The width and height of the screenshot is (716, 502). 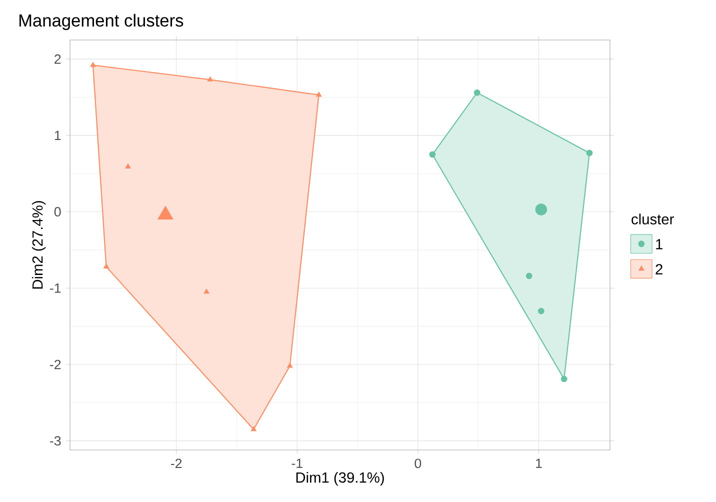 I want to click on y-tick-label: 0, so click(x=57, y=211).